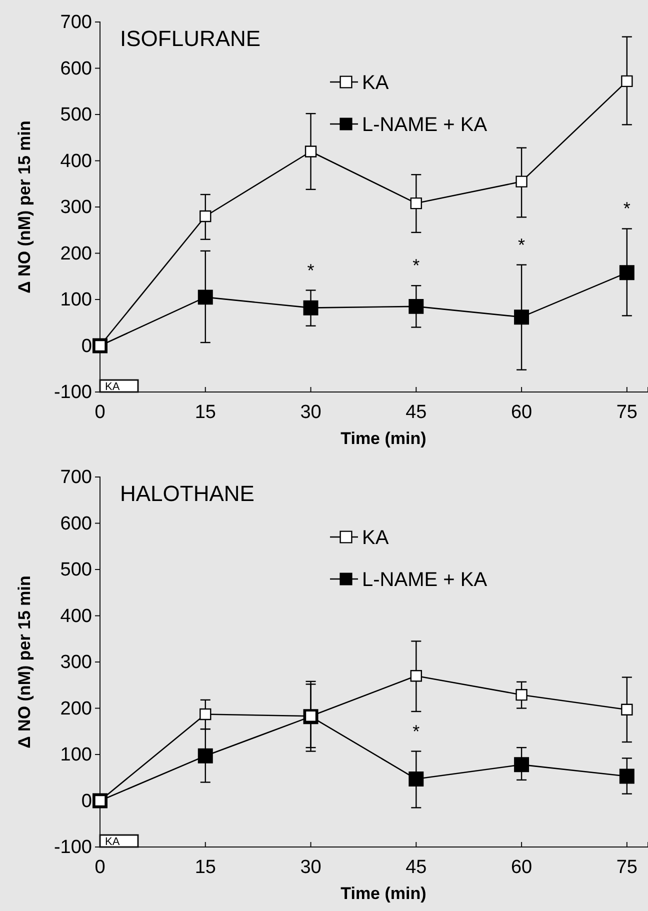 The width and height of the screenshot is (648, 911). Describe the element at coordinates (190, 38) in the screenshot. I see `chart-title: ISOFLURANE` at that location.